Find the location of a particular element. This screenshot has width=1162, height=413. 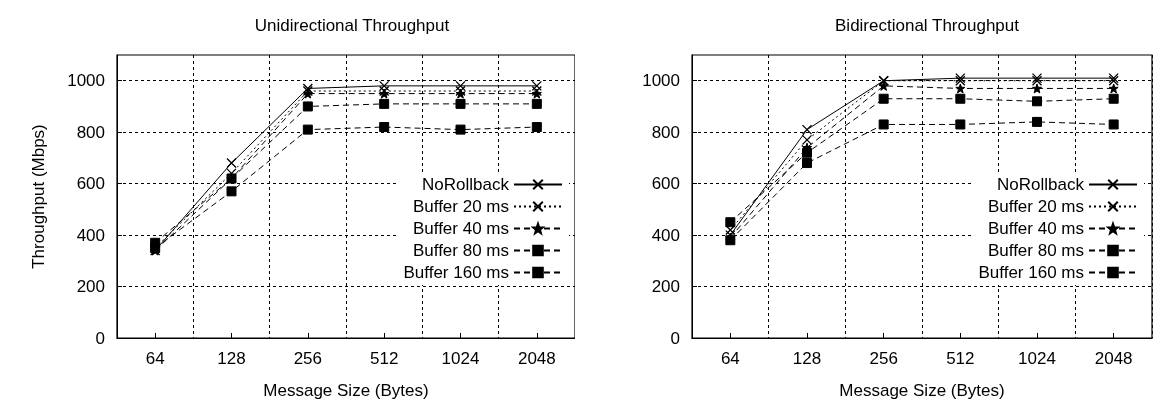

chart-title: Bidirectional Throughput is located at coordinates (927, 25).